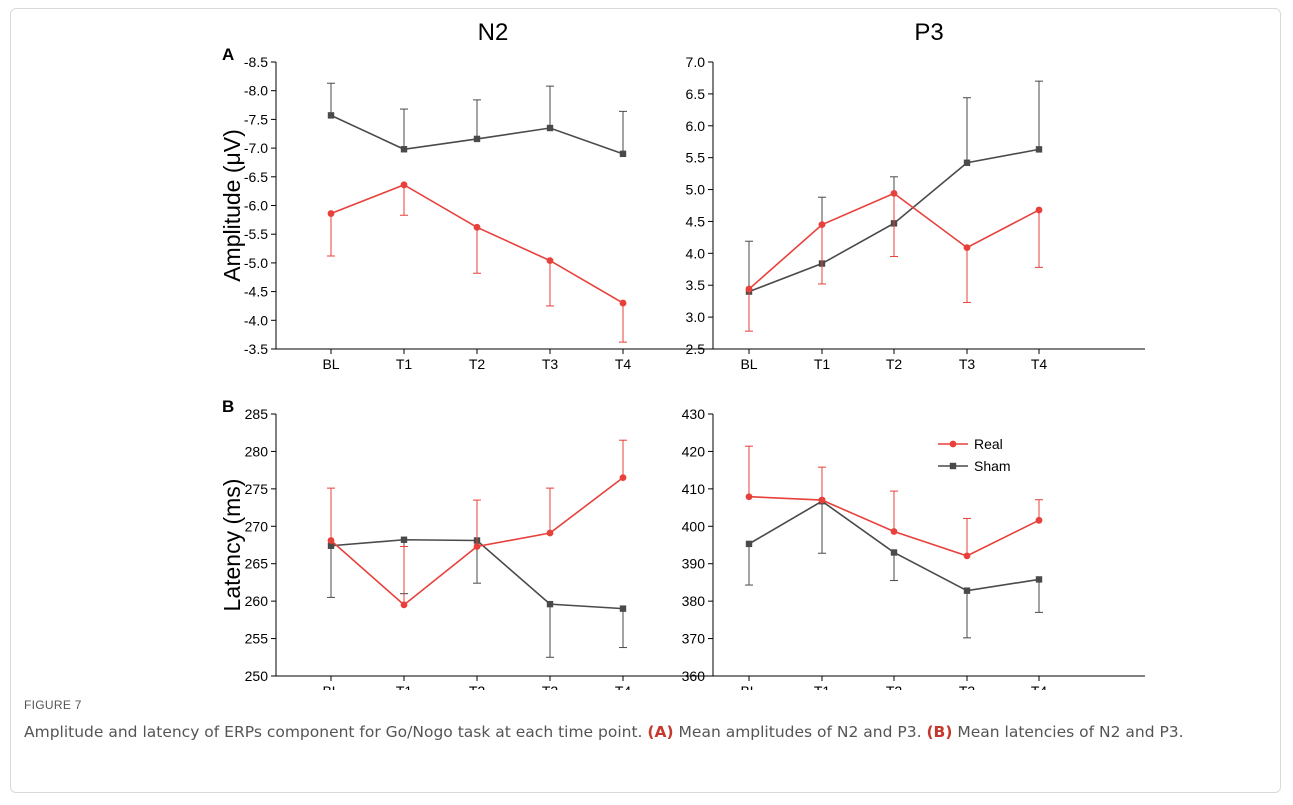 The height and width of the screenshot is (805, 1293). What do you see at coordinates (694, 526) in the screenshot?
I see `y-tick-label: 400` at bounding box center [694, 526].